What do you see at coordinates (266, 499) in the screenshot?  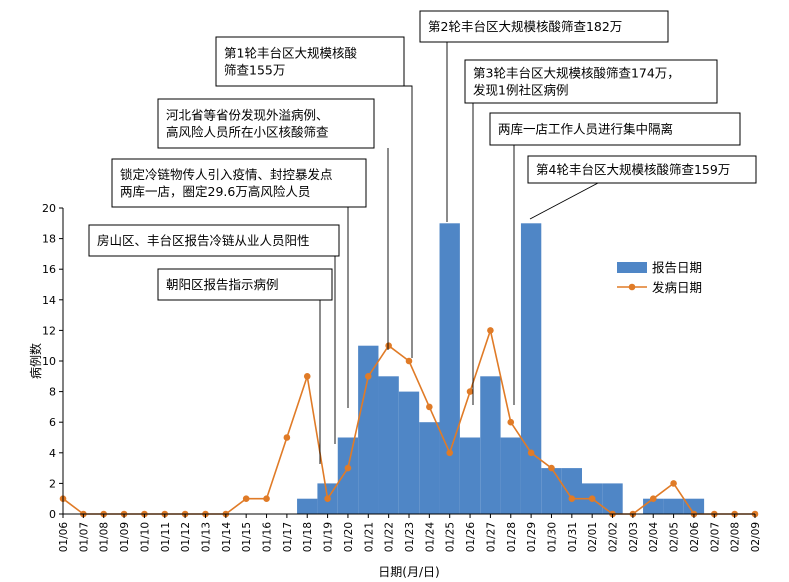 I see `point-01/16` at bounding box center [266, 499].